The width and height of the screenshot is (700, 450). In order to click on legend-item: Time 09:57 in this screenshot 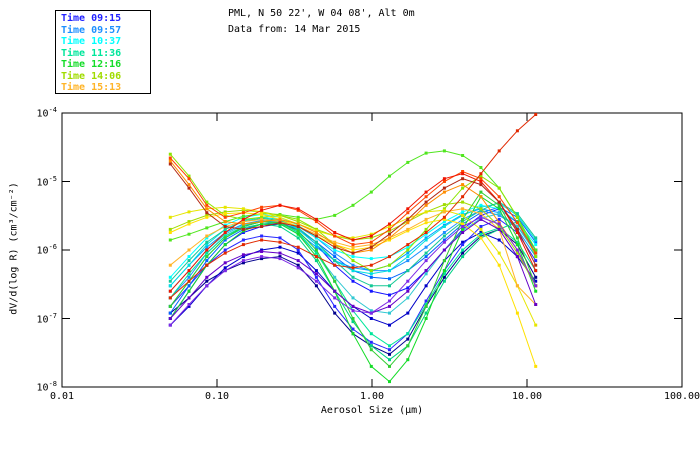, I will do `click(91, 30)`.